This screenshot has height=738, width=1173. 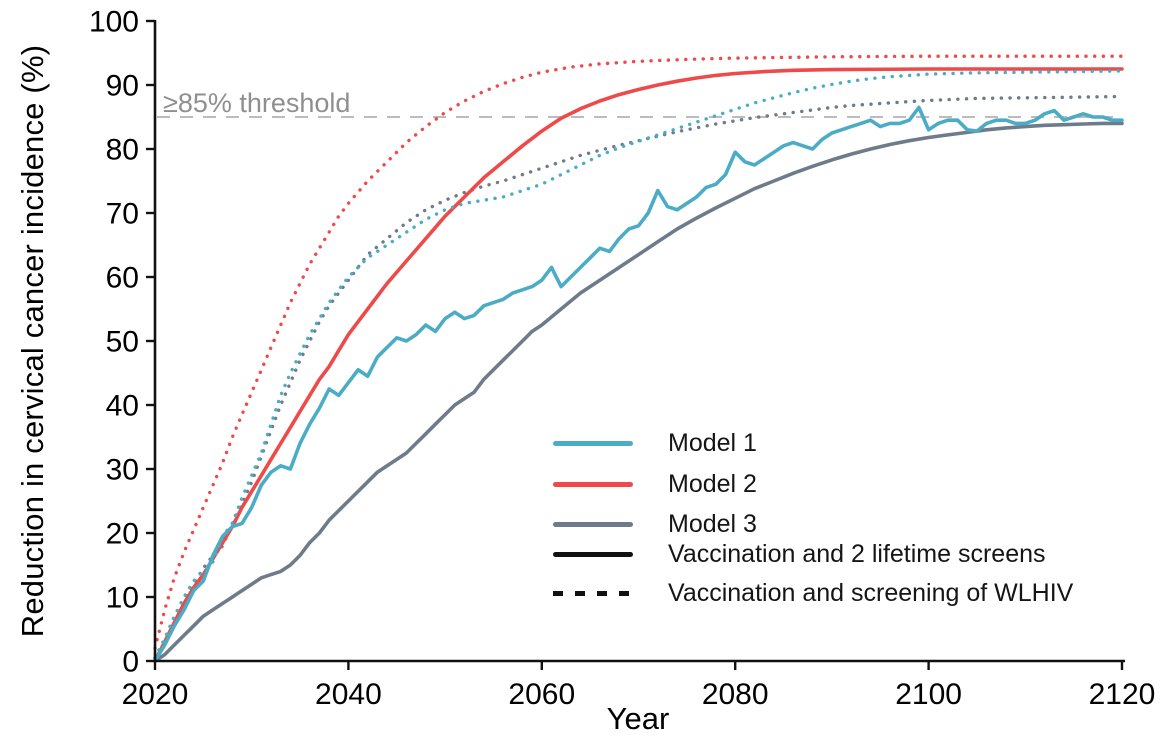 I want to click on y-tick-label: 40, so click(x=122, y=406).